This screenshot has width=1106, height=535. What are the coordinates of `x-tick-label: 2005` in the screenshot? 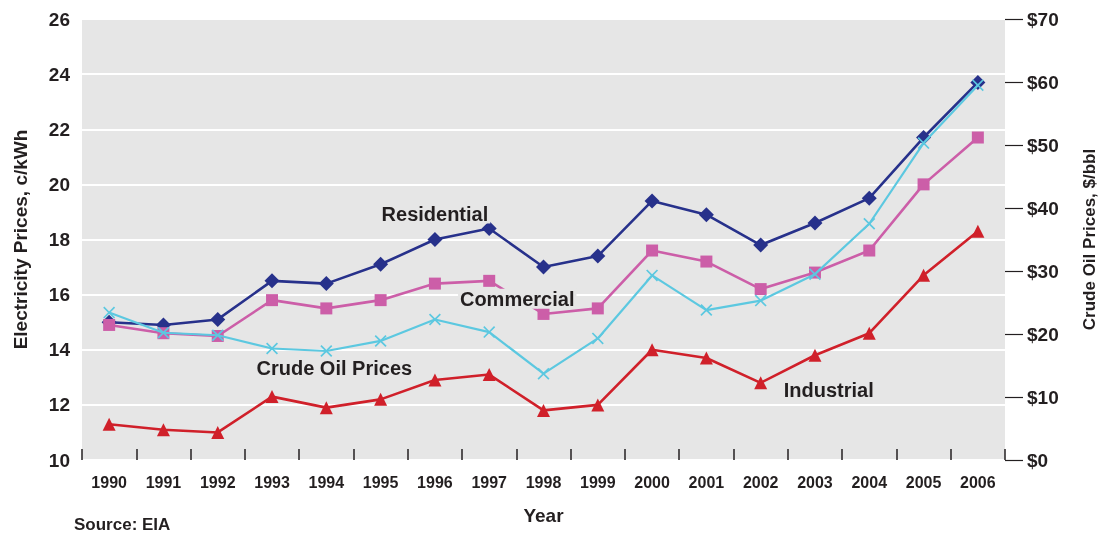 It's located at (923, 482).